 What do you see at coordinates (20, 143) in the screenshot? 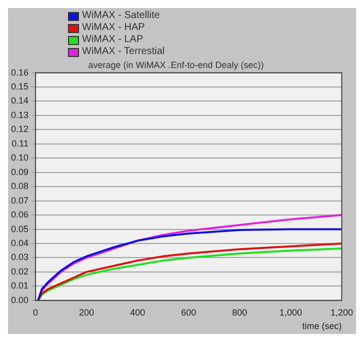
I see `y-tick-label: 0.11` at bounding box center [20, 143].